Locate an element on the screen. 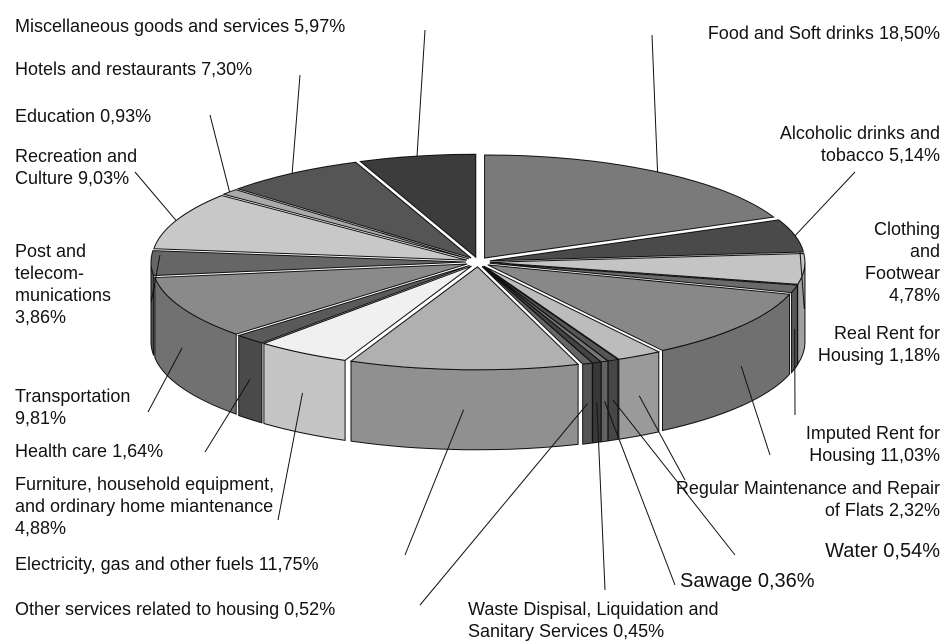 The width and height of the screenshot is (946, 644). category-name: Post and telecom­munications is located at coordinates (63, 273).